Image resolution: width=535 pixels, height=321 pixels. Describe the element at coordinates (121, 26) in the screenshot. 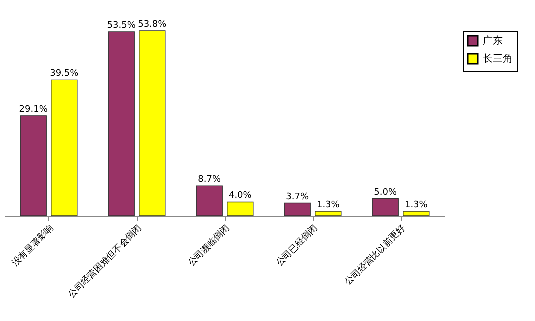

I see `data-label: 53.5%` at that location.